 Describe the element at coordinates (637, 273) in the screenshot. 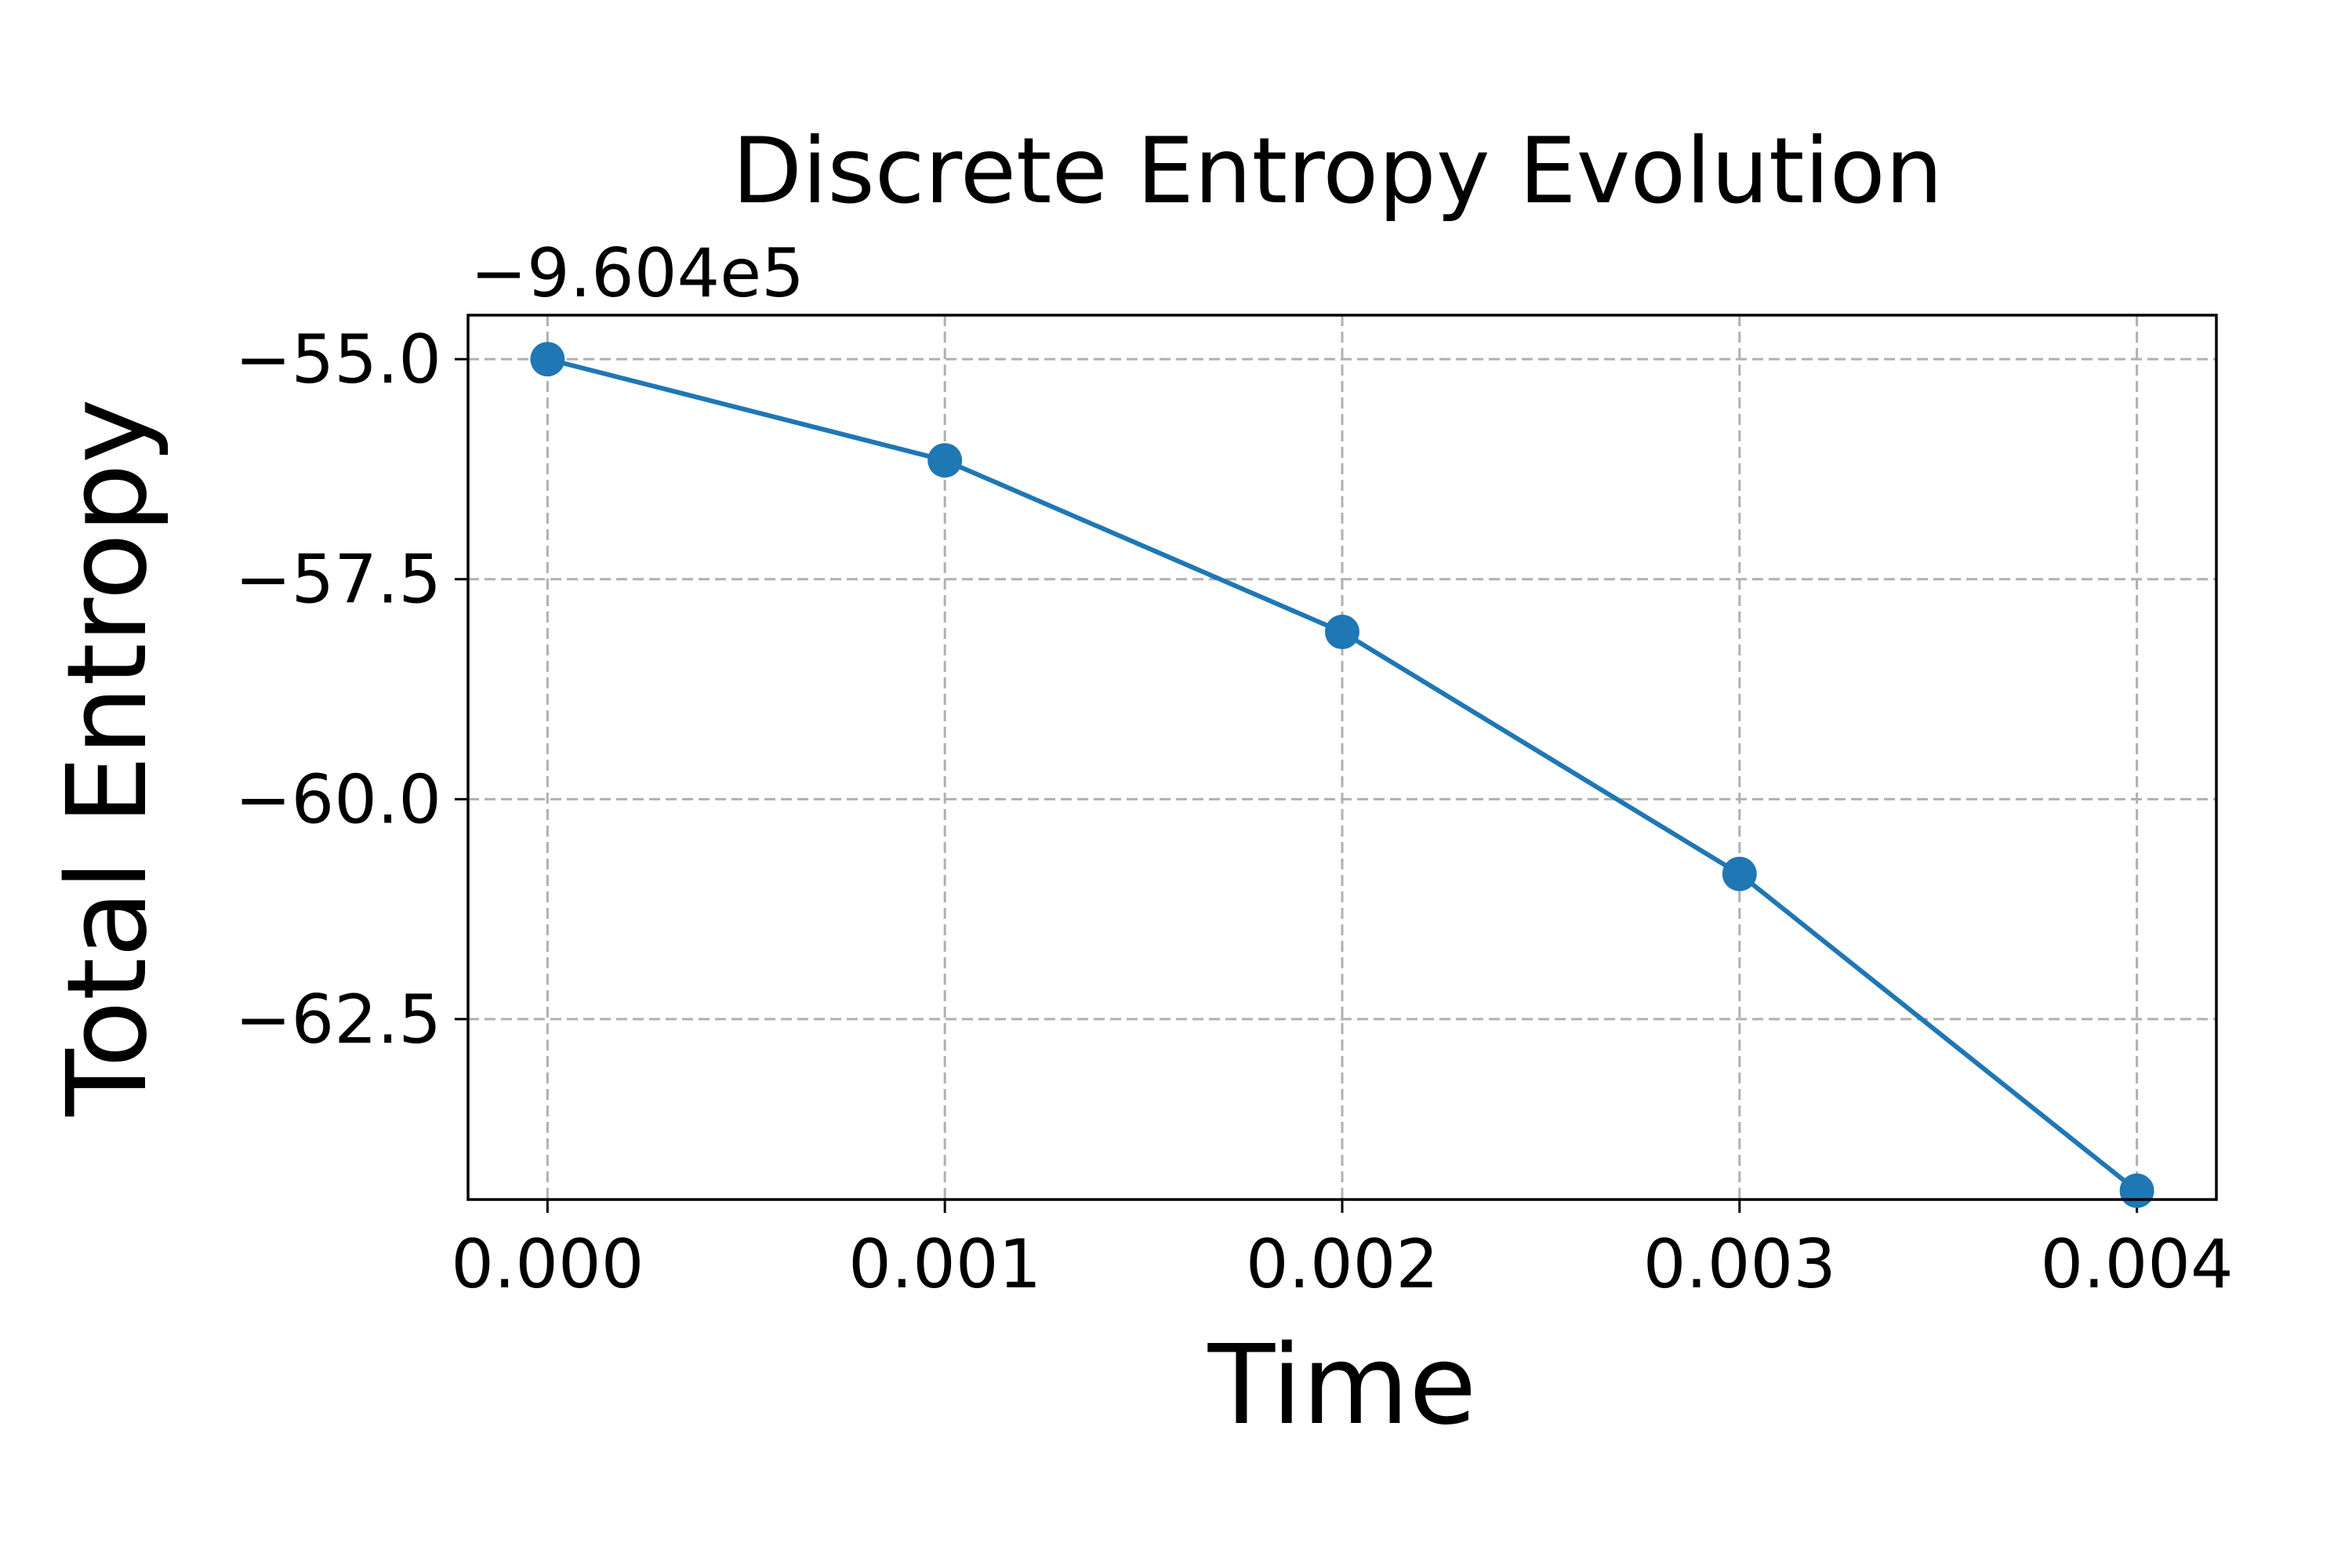

I see `y-axis-offset-label: −9.604e5` at that location.